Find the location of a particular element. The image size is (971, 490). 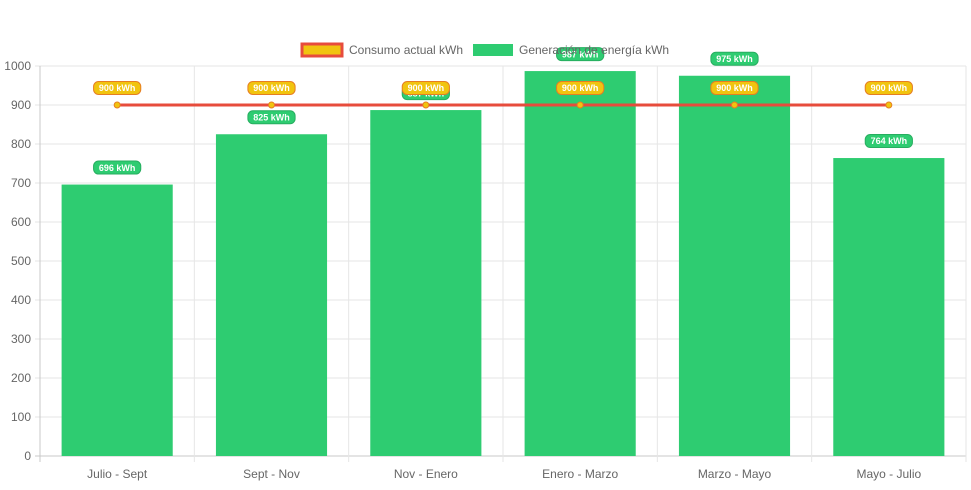

y-tick-label: 300 is located at coordinates (21, 339).